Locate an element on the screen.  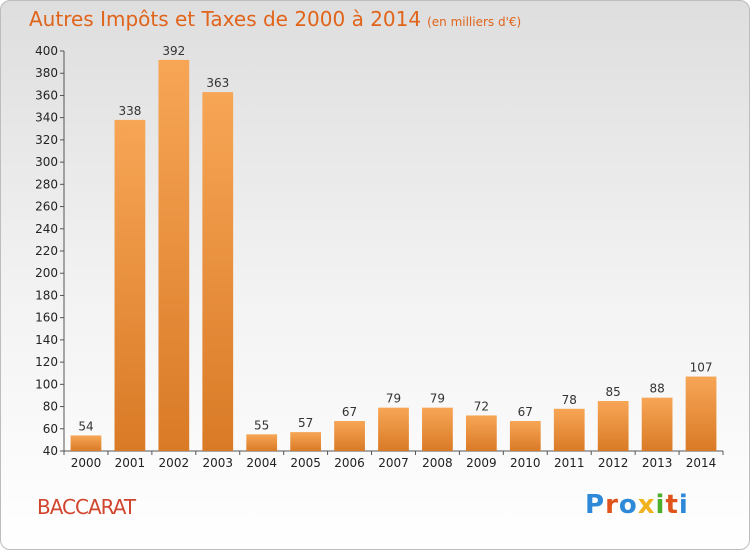
y-tick-label: 200 is located at coordinates (46, 273).